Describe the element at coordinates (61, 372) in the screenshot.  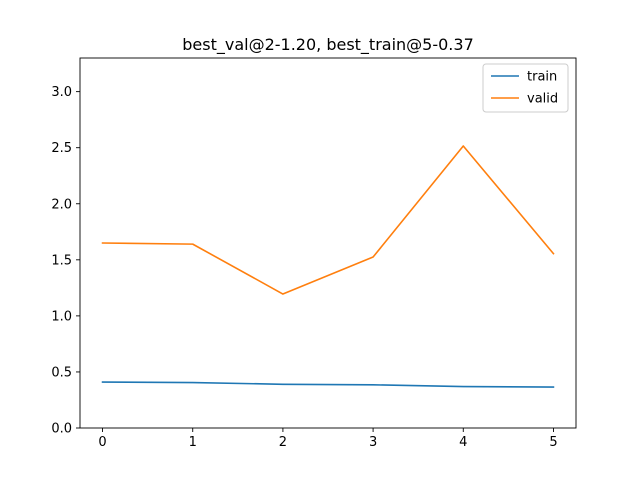
I see `y-tick-label: 0.5` at that location.